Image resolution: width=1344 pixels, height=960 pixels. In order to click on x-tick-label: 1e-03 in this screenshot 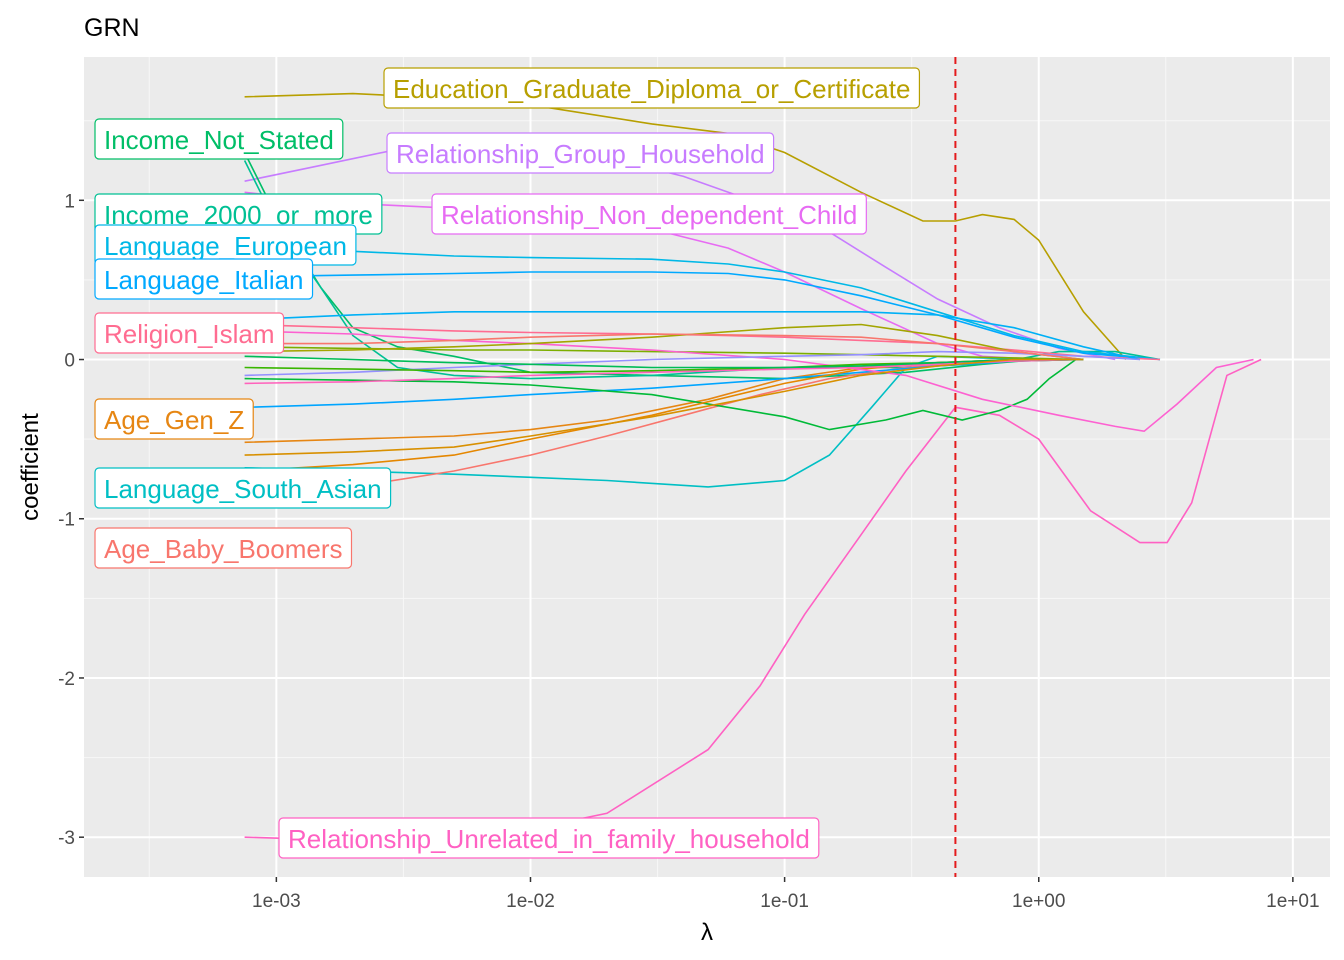, I will do `click(276, 901)`.